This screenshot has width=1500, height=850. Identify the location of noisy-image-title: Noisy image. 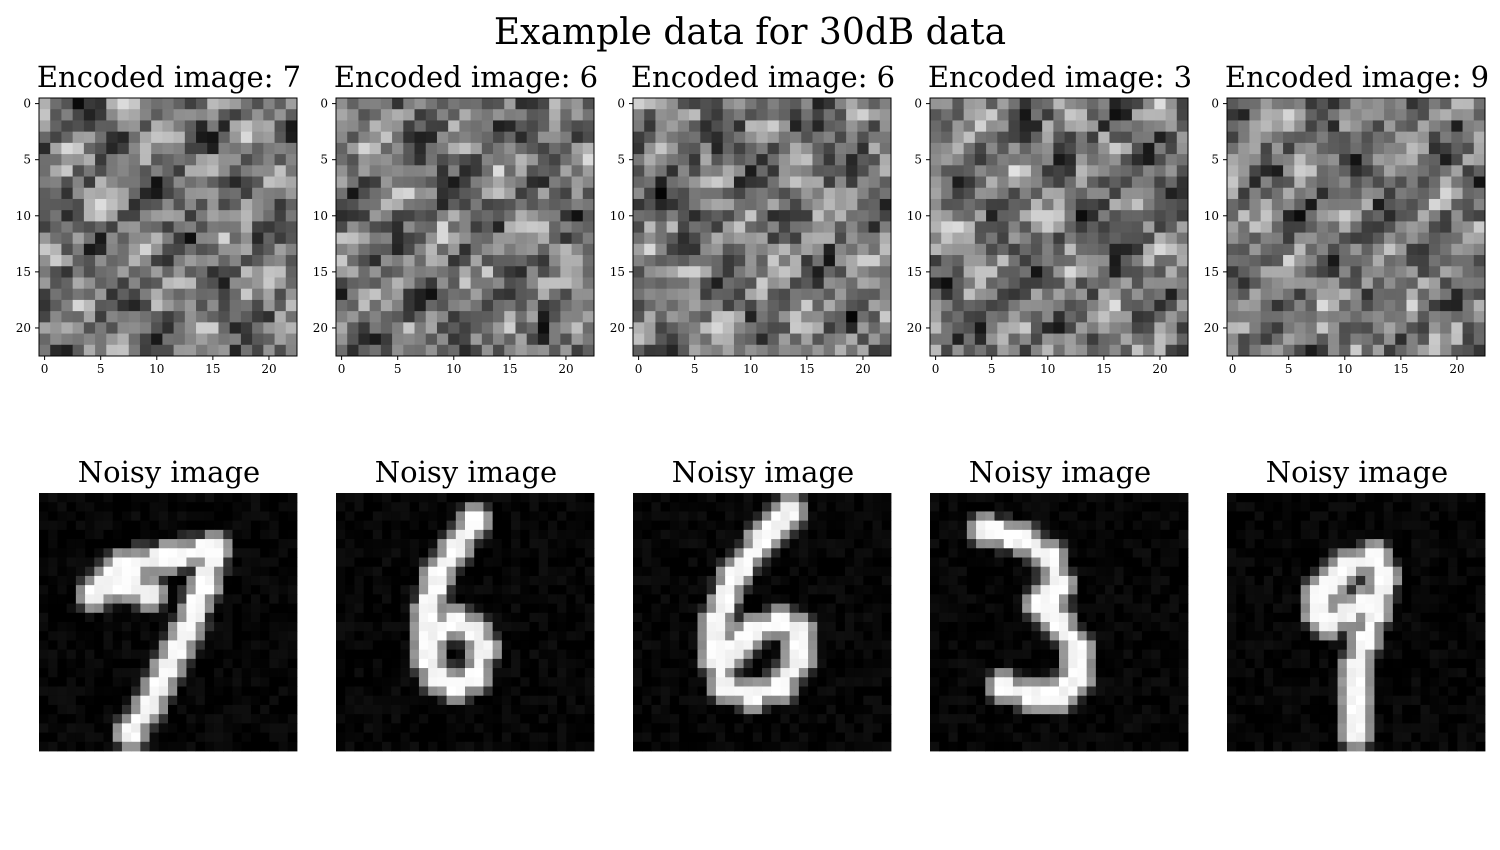
(763, 472).